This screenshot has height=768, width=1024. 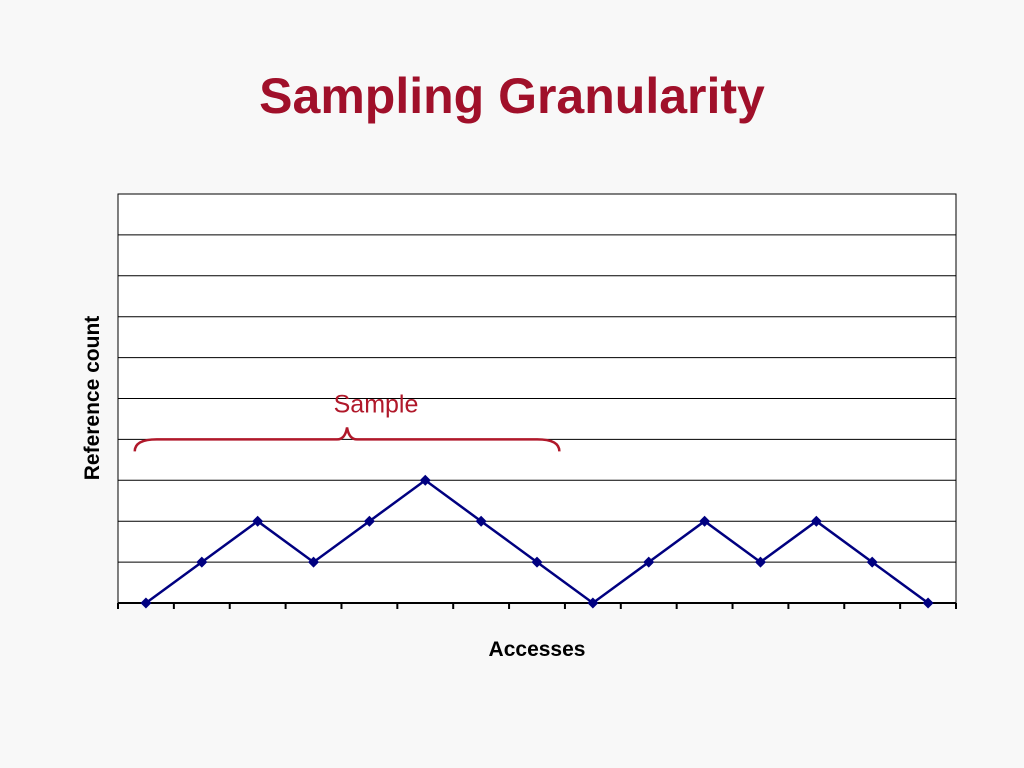 What do you see at coordinates (537, 649) in the screenshot?
I see `x-axis-label: Accesses` at bounding box center [537, 649].